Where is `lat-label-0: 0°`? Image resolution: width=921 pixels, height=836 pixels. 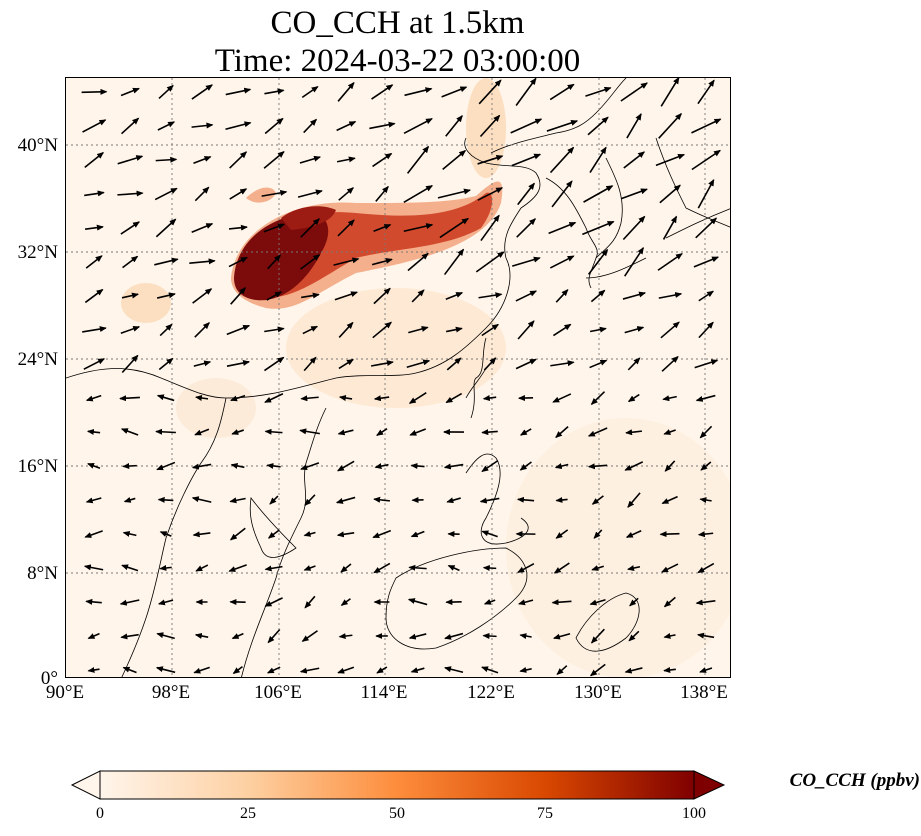
lat-label-0: 0° is located at coordinates (49, 678).